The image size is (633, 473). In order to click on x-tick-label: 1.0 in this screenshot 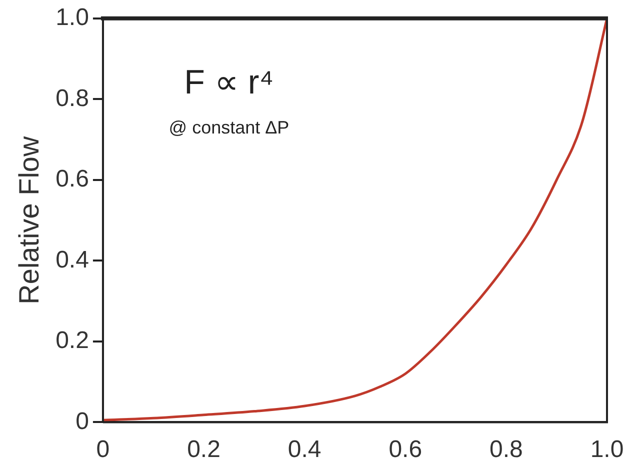, I will do `click(607, 450)`.